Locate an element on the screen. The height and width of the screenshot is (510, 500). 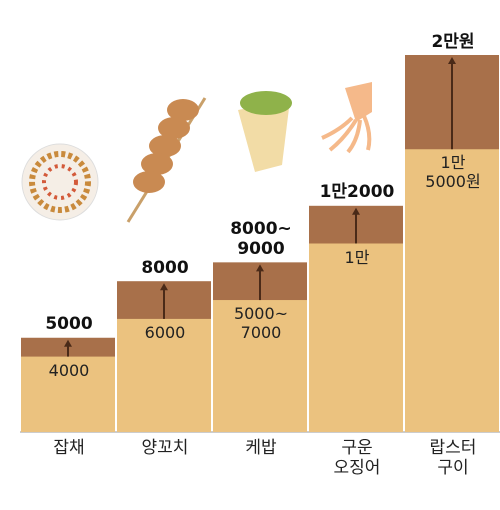
kebab-filling is located at coordinates (266, 103).